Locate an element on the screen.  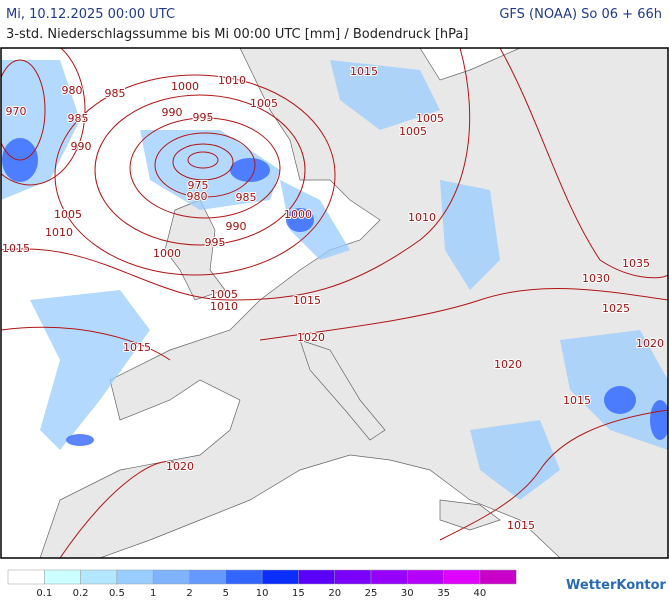
isobar-label: 1025 is located at coordinates (616, 308).